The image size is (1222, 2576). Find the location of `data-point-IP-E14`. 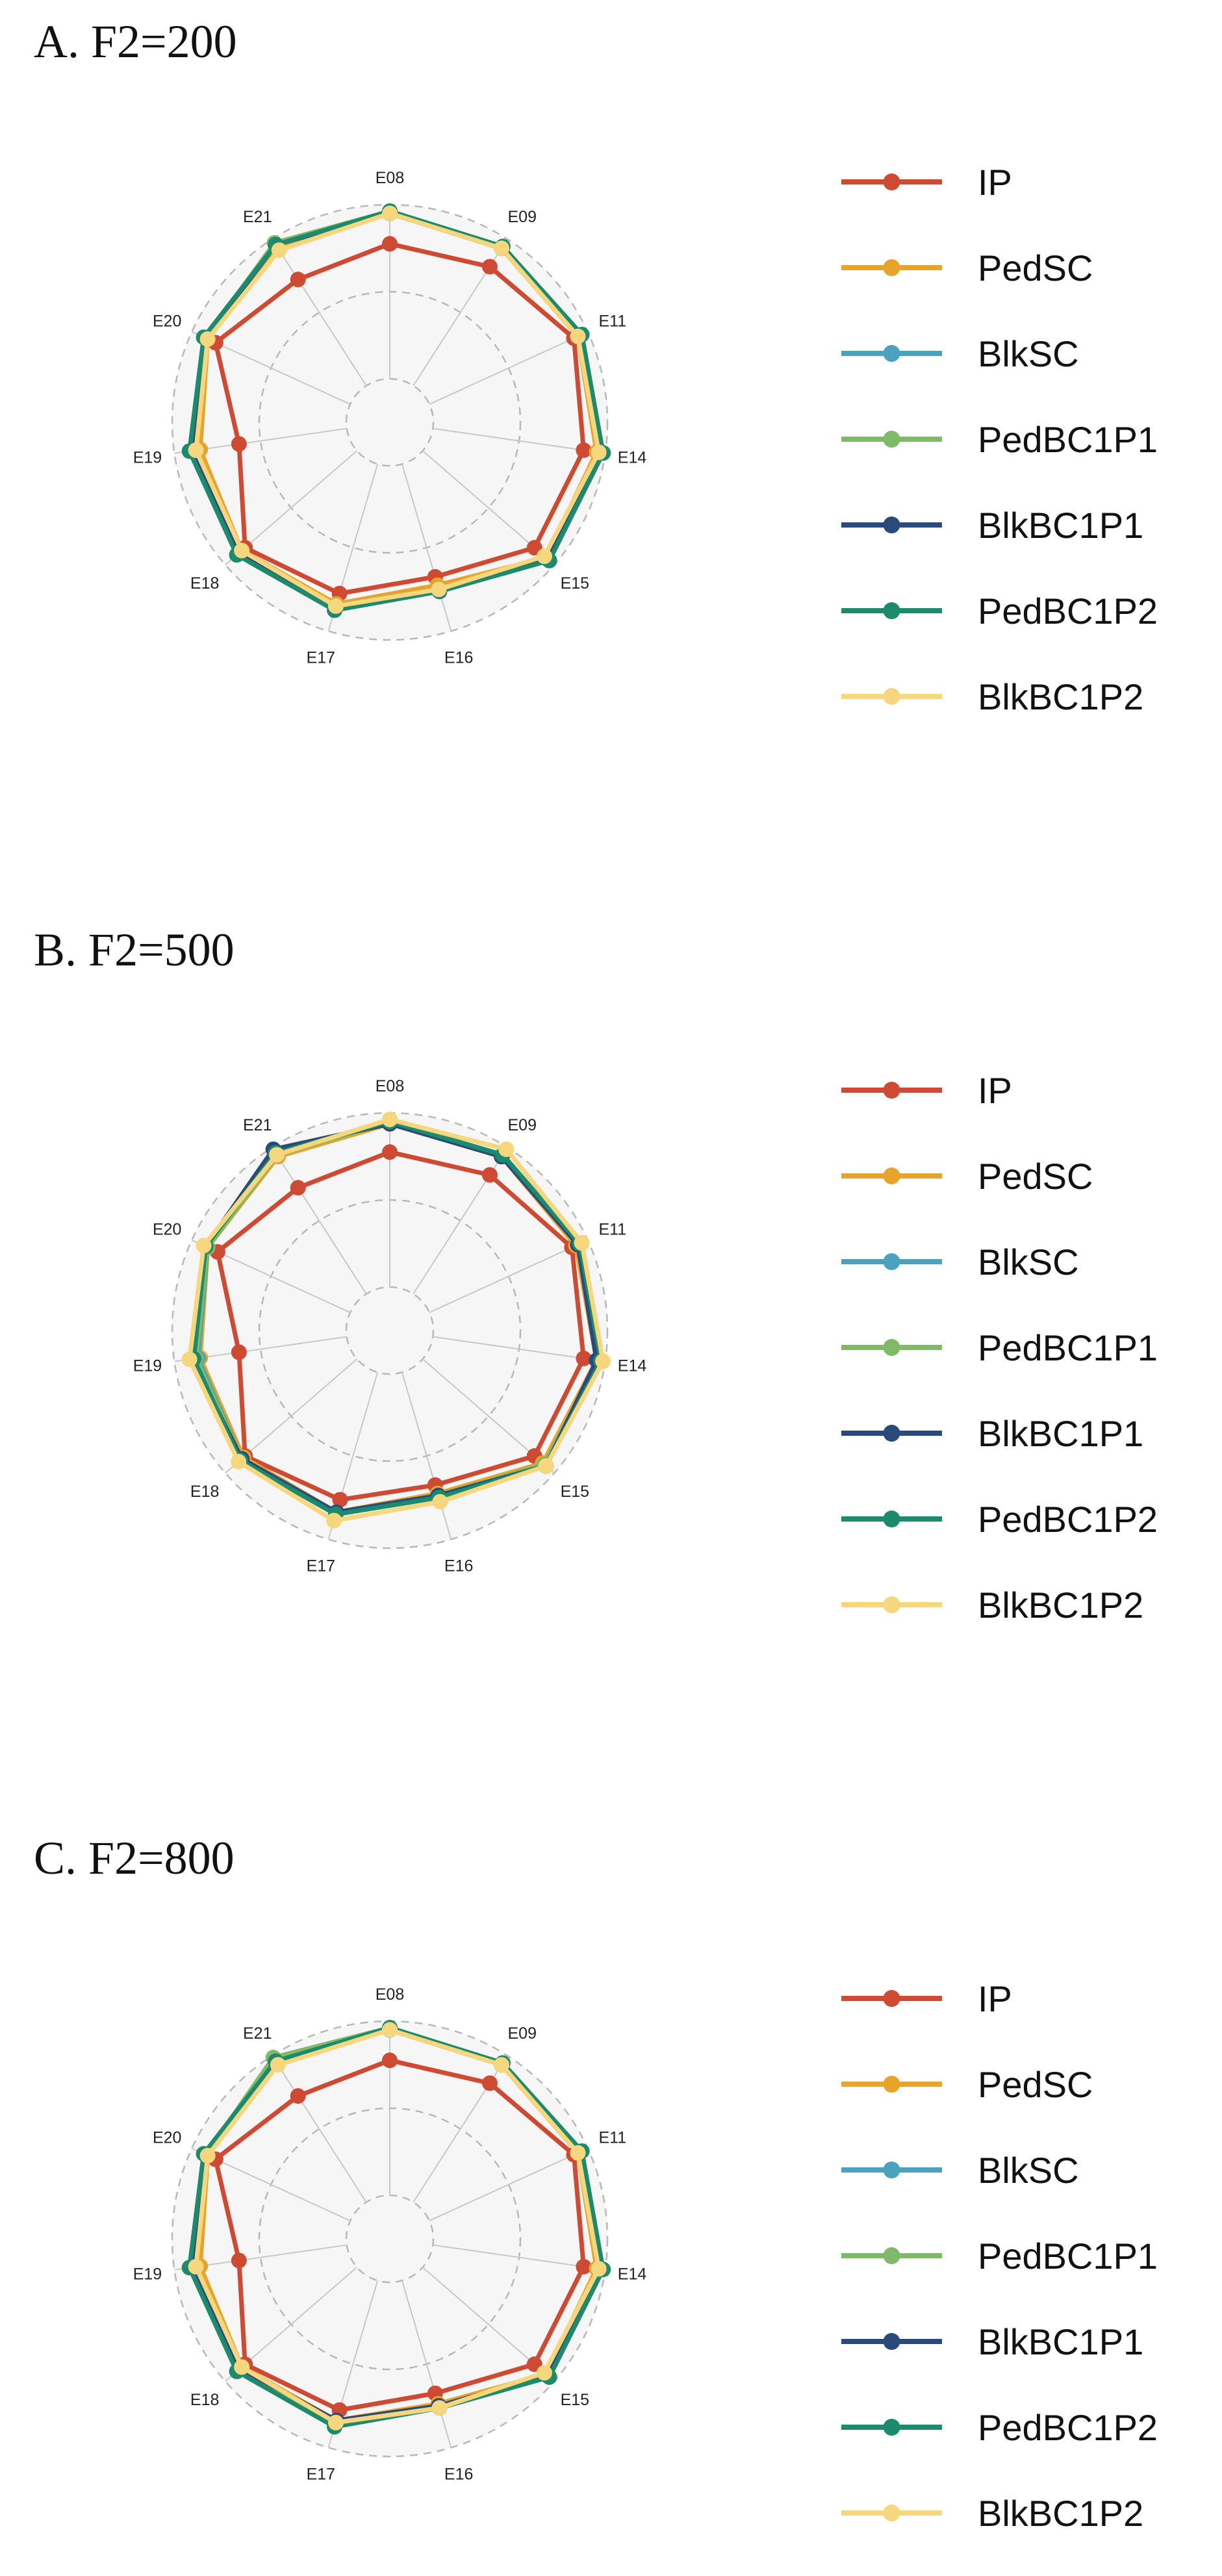

data-point-IP-E14 is located at coordinates (584, 1358).